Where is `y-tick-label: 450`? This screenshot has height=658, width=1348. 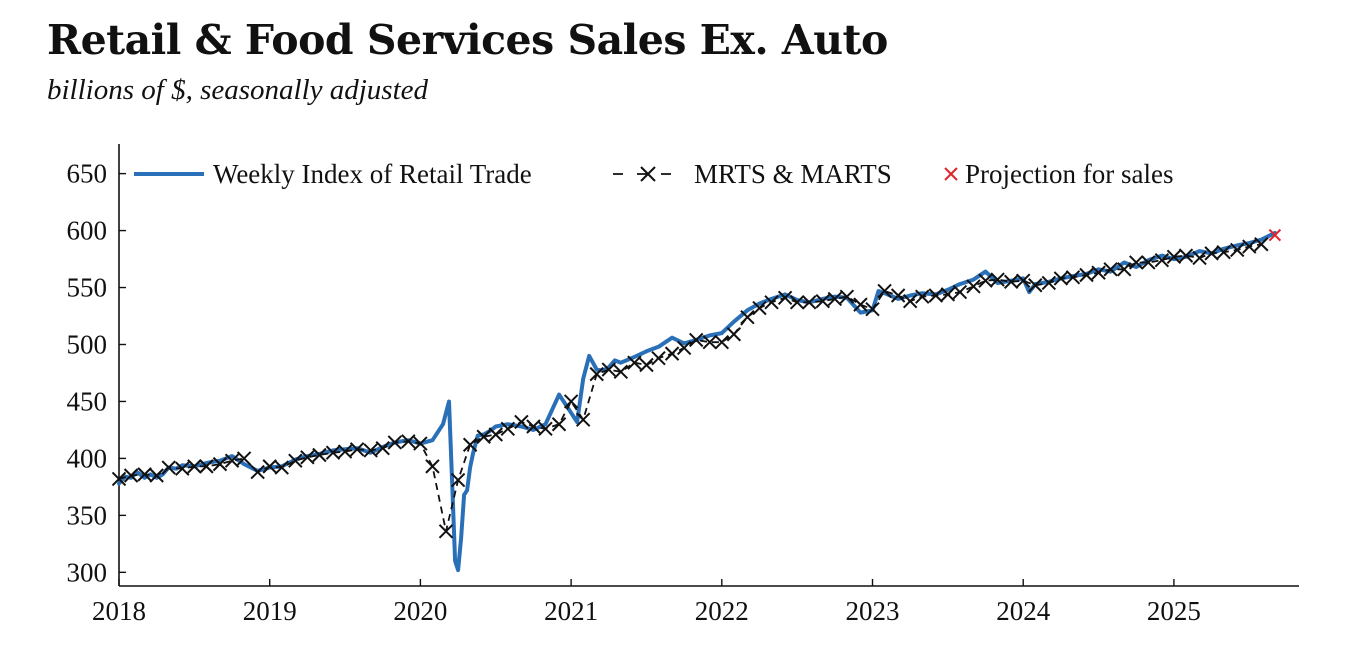
y-tick-label: 450 is located at coordinates (87, 401).